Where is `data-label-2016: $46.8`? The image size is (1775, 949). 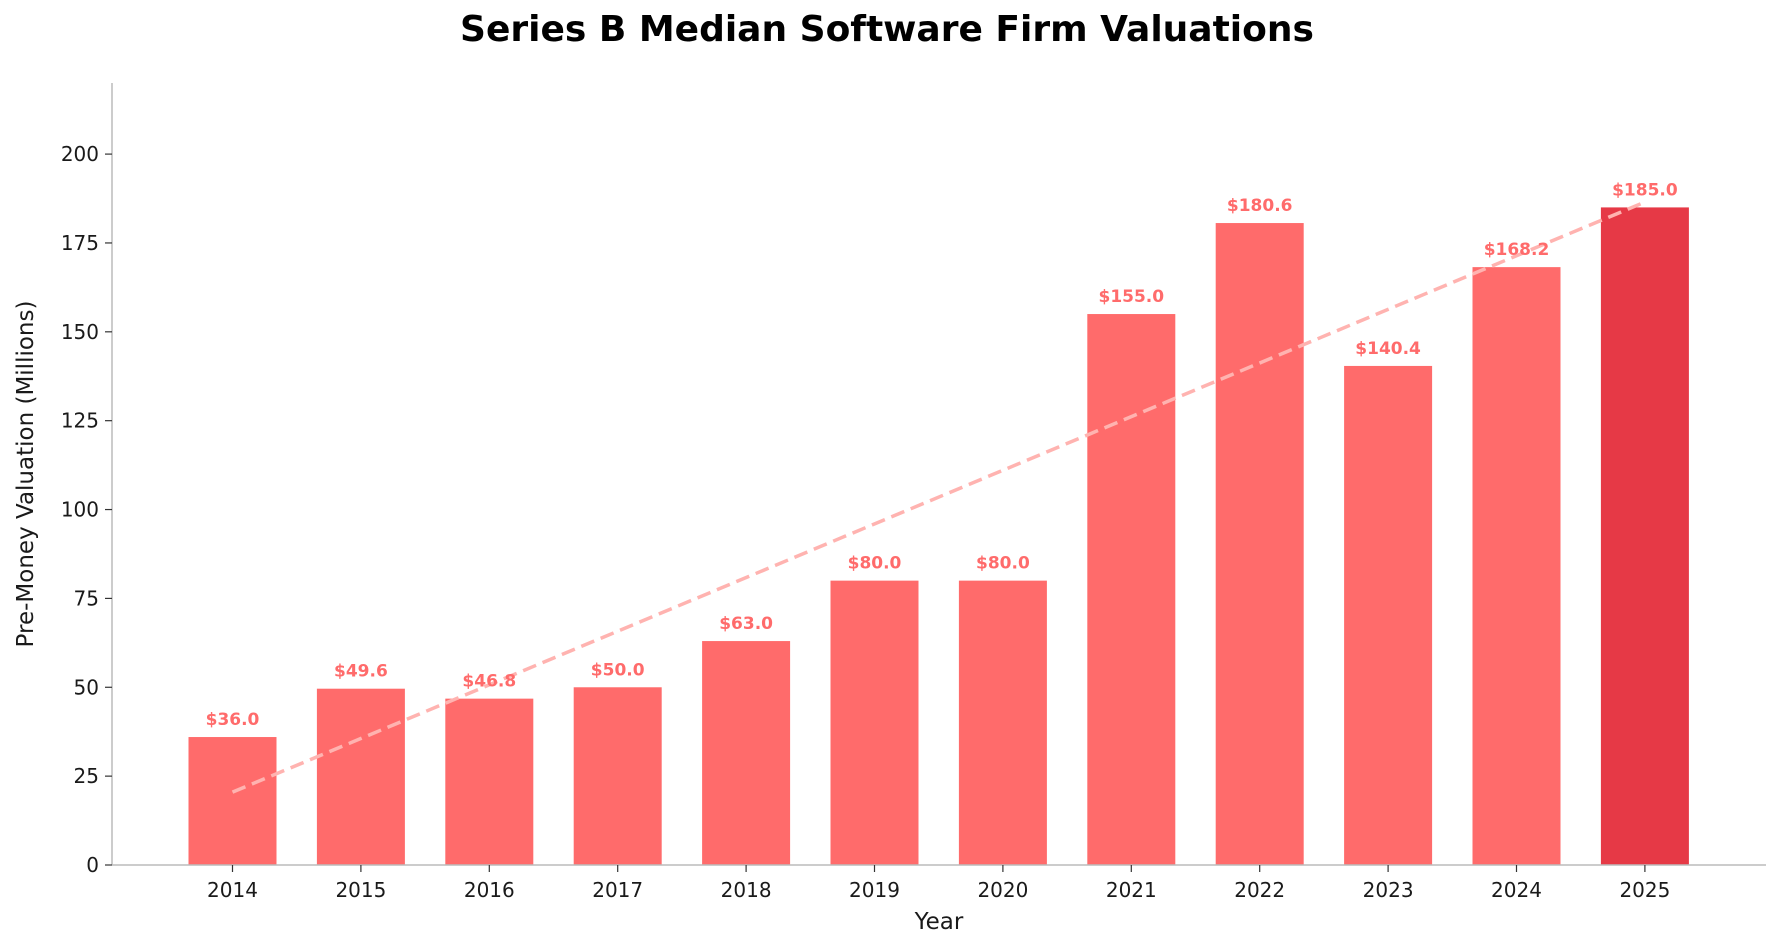
data-label-2016: $46.8 is located at coordinates (489, 682).